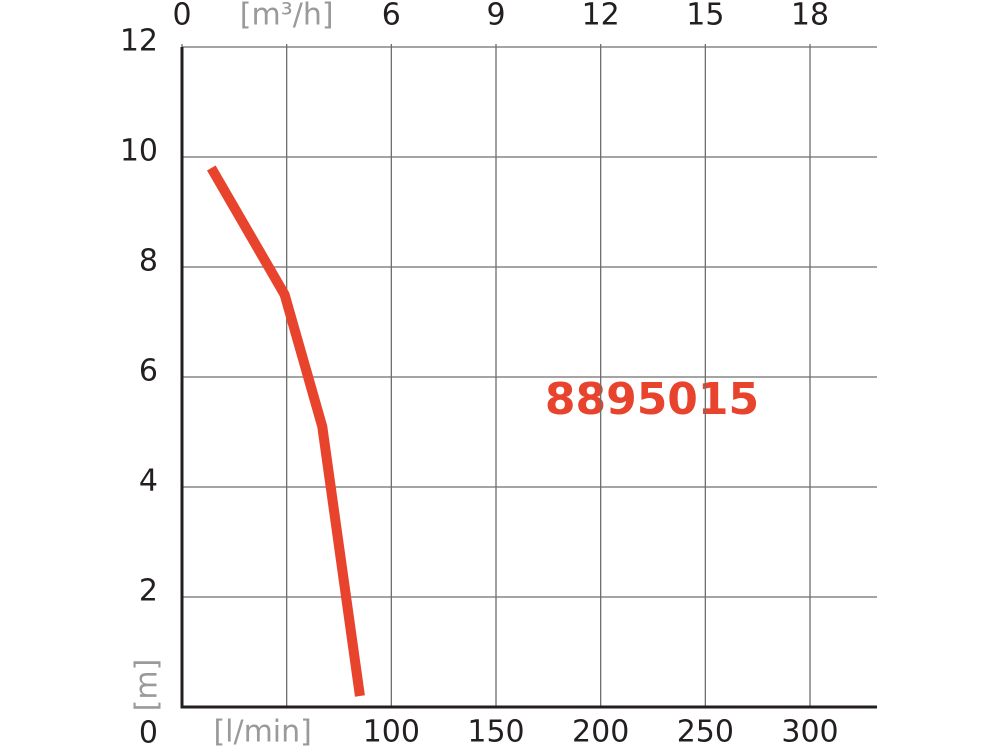 The image size is (1000, 754). What do you see at coordinates (148, 481) in the screenshot?
I see `y-tick-label: 4` at bounding box center [148, 481].